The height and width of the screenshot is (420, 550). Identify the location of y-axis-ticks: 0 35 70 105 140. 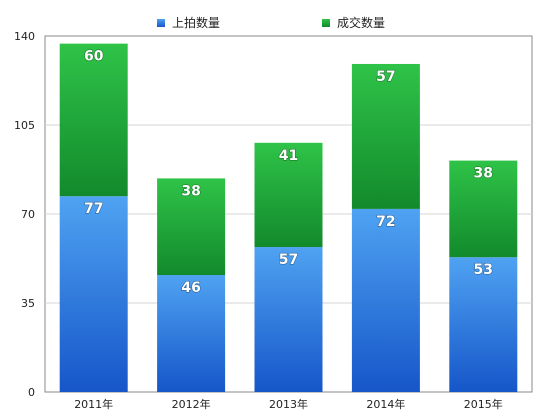
(24, 214).